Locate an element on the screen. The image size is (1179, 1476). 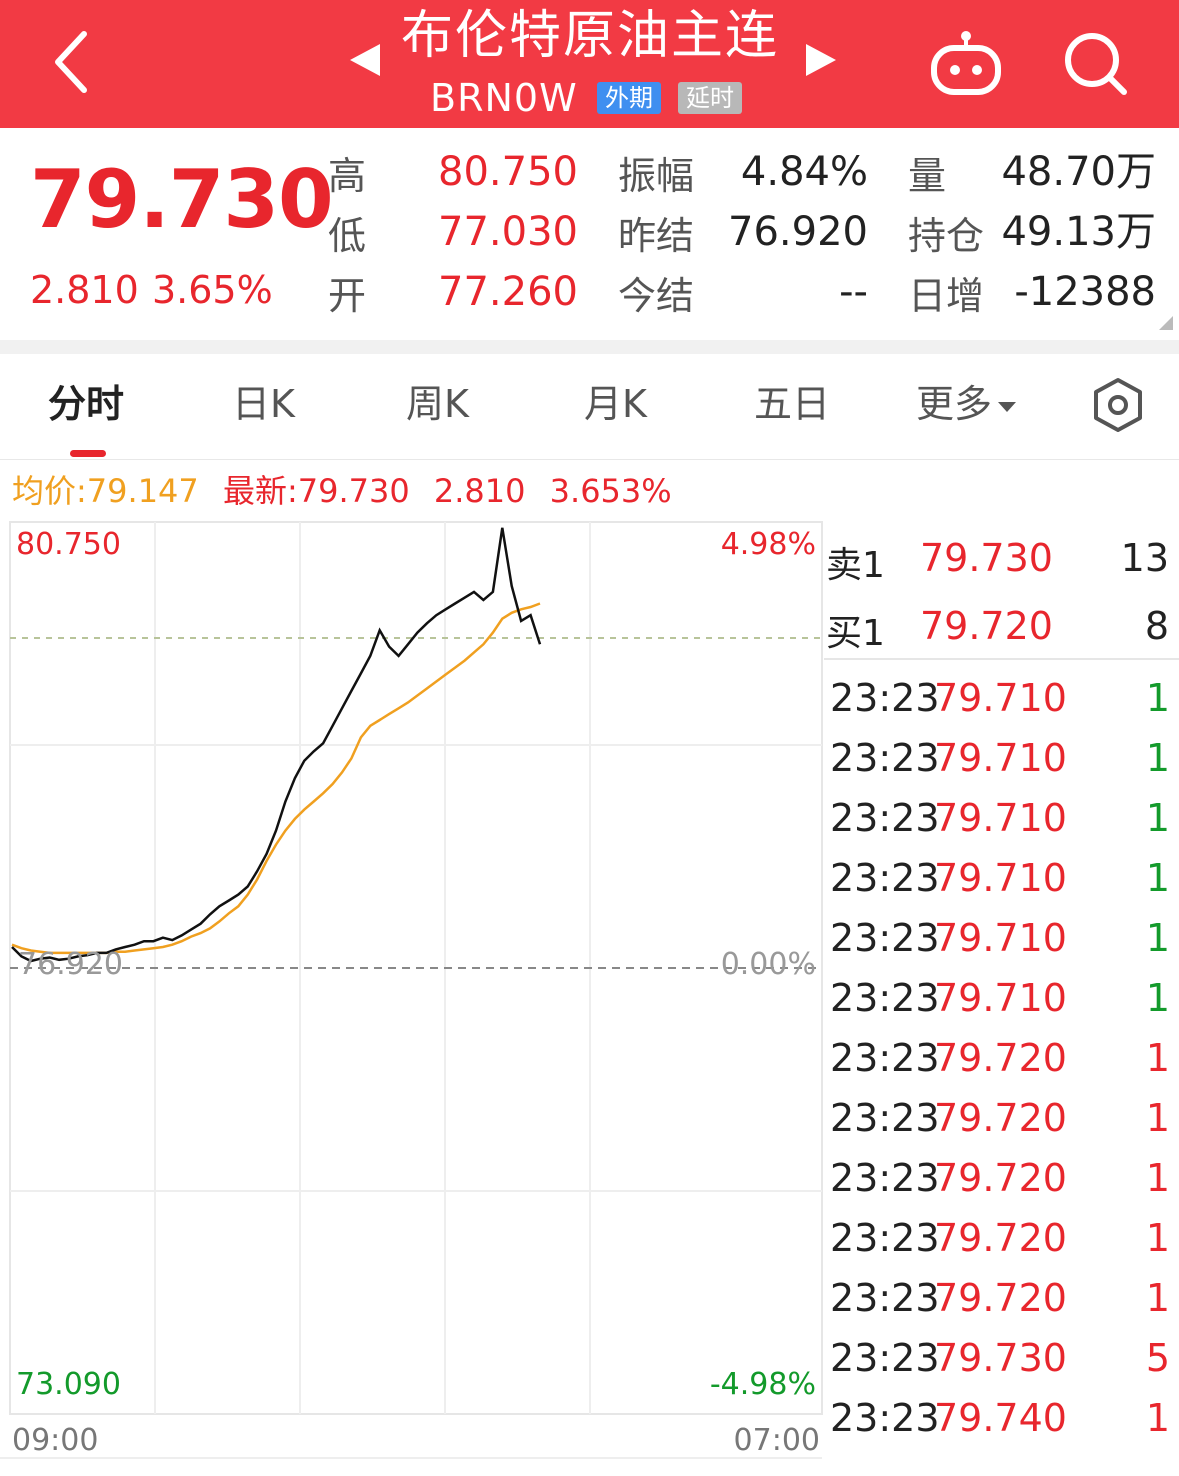
app-header: 布伦特原油主连 BRN0W 外期 延时 is located at coordinates (589, 64).